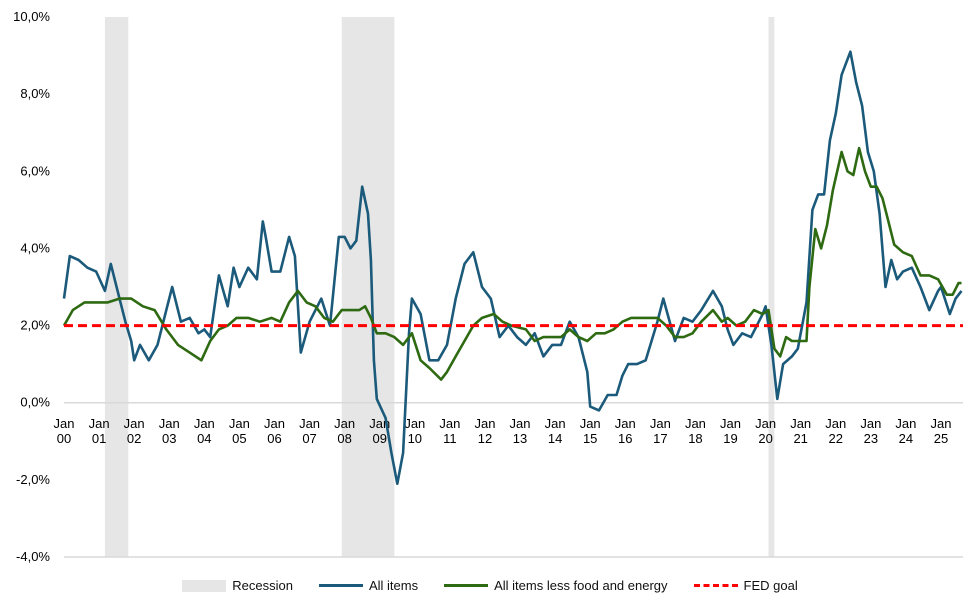  What do you see at coordinates (33, 479) in the screenshot?
I see `y-tick-label: -2,0%` at bounding box center [33, 479].